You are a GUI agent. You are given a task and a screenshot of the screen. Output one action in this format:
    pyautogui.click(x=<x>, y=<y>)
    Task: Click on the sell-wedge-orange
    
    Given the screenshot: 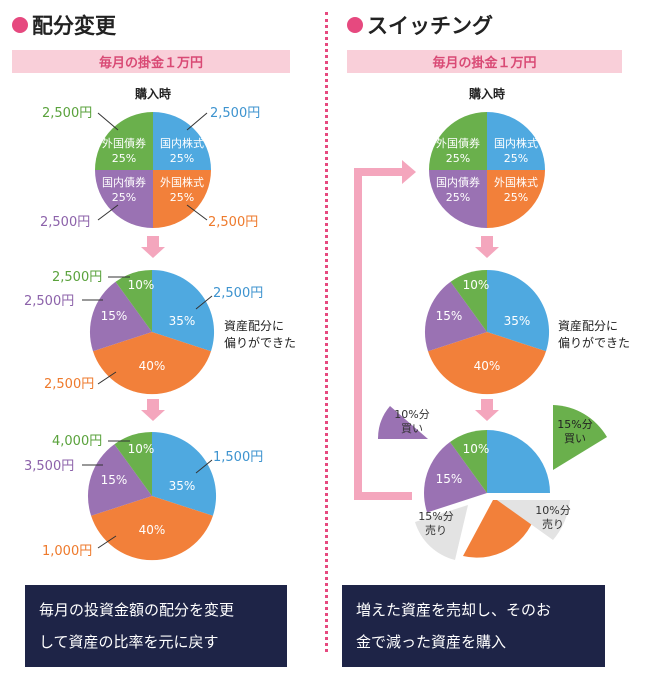 What is the action you would take?
    pyautogui.click(x=441, y=532)
    